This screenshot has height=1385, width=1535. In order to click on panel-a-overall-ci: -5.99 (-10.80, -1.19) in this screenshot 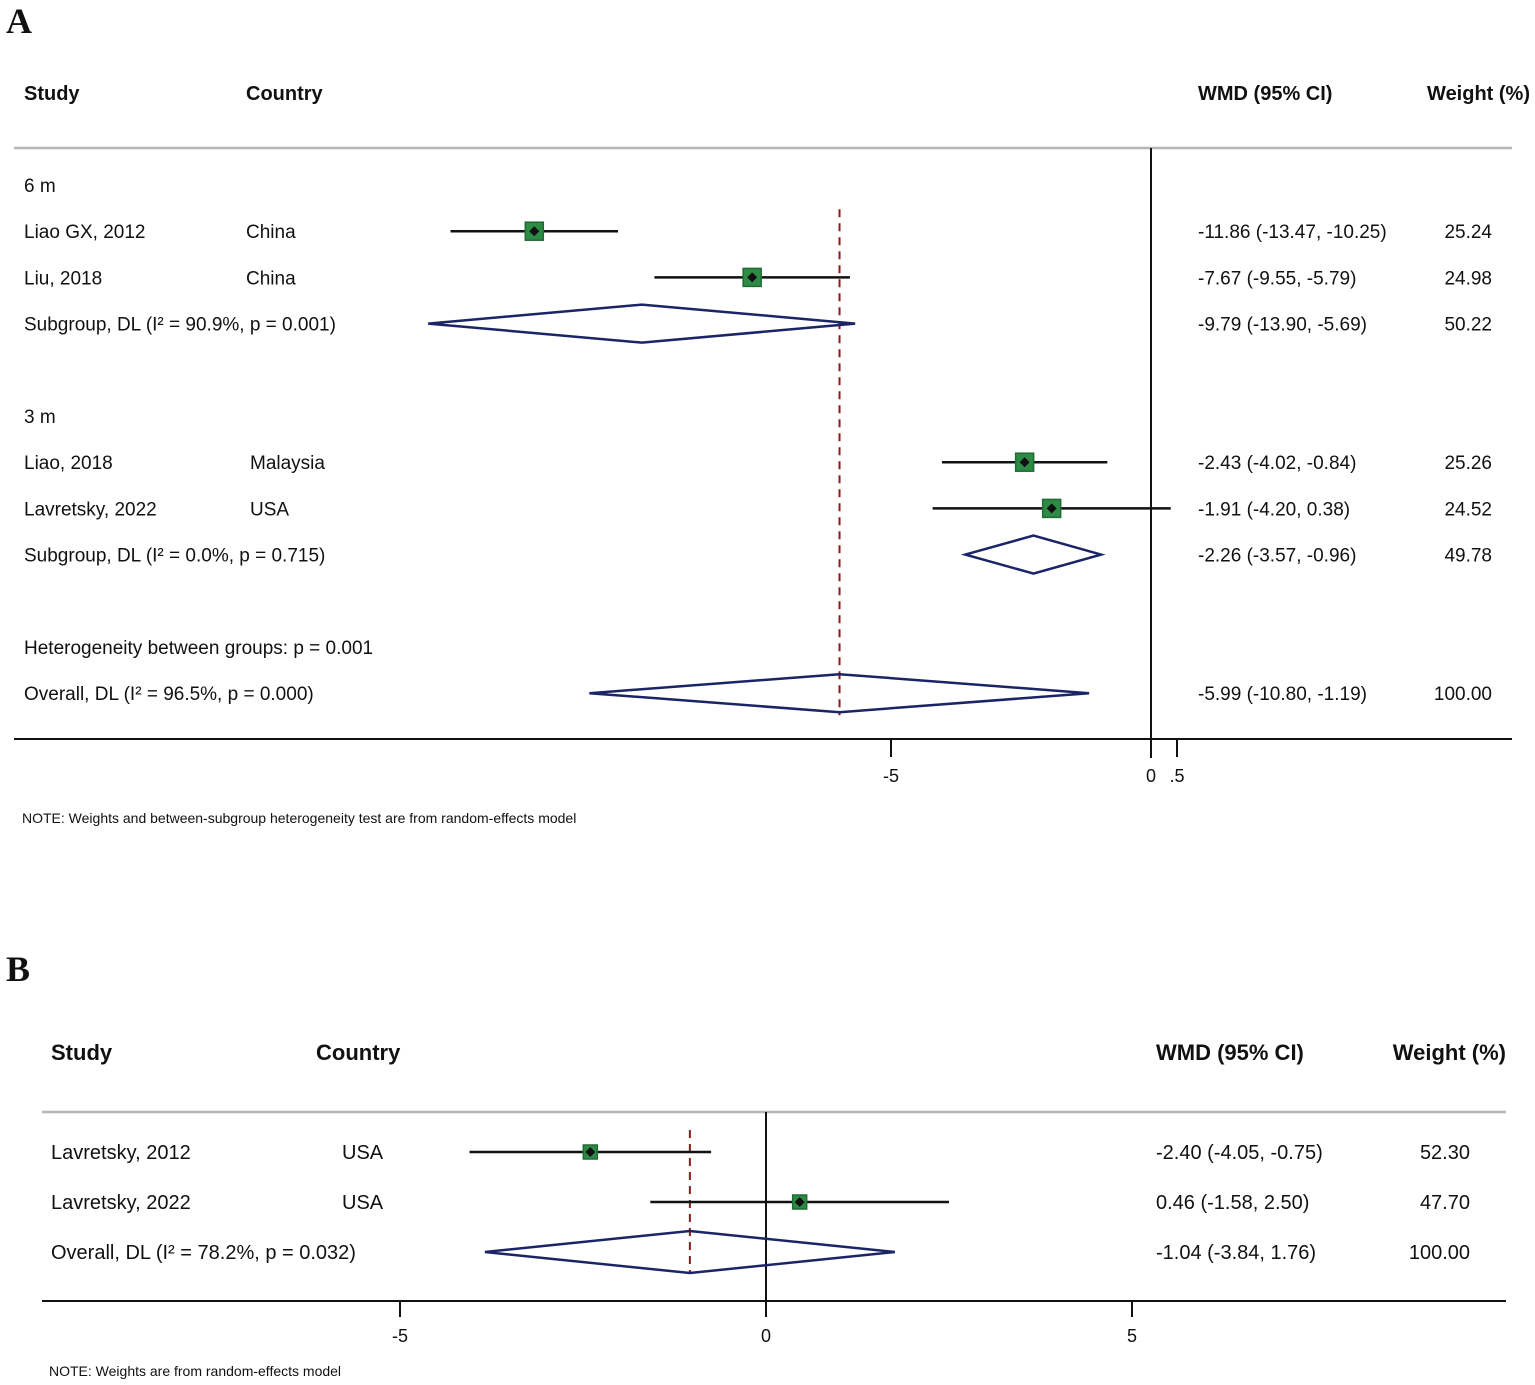, I will do `click(1282, 694)`.